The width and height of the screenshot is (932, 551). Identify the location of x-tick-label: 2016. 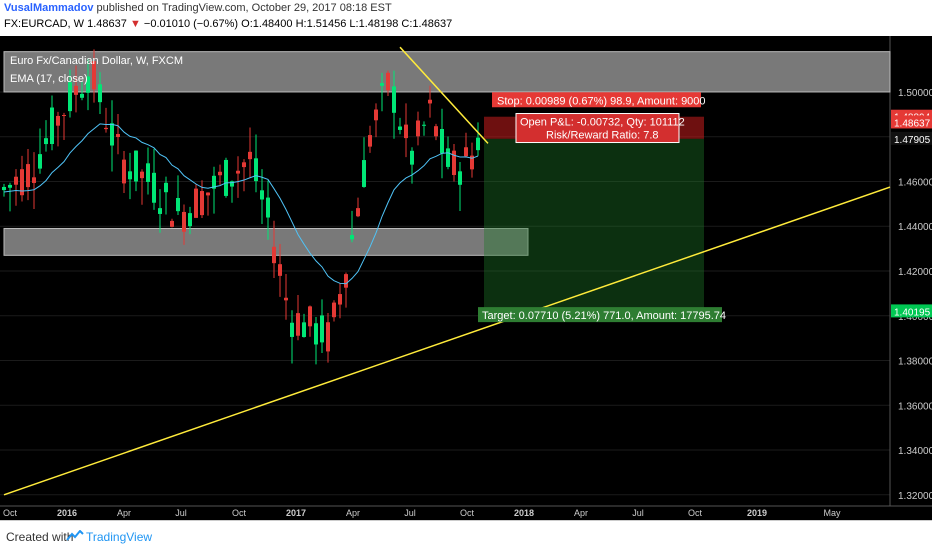
(67, 513).